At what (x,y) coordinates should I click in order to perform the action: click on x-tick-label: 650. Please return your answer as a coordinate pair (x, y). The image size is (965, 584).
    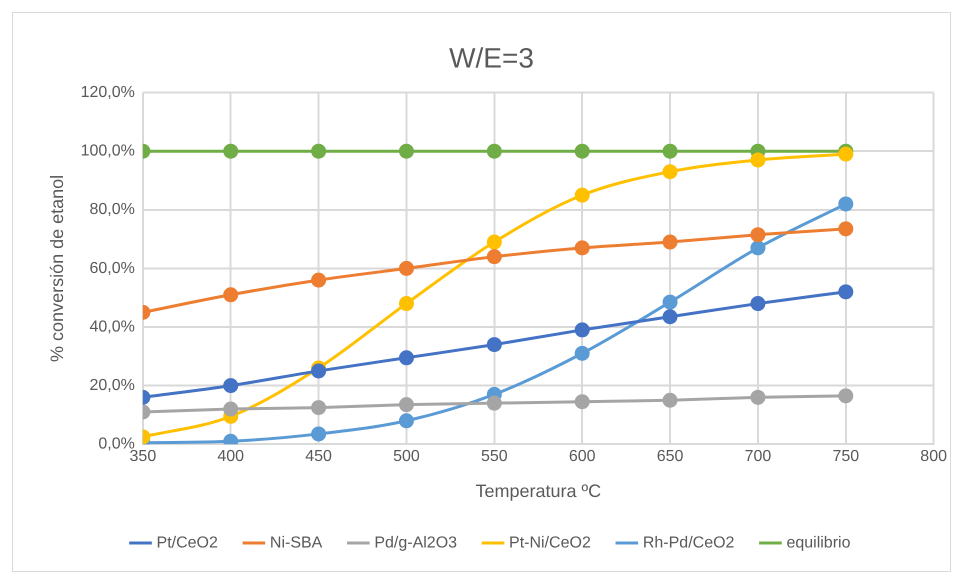
    Looking at the image, I should click on (670, 457).